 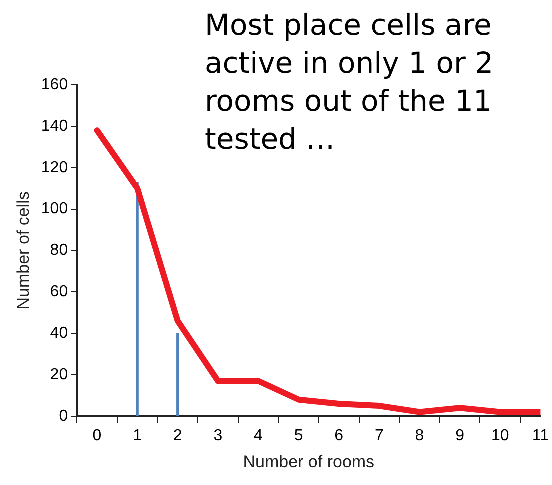 What do you see at coordinates (309, 462) in the screenshot?
I see `x-axis-title: Number of rooms` at bounding box center [309, 462].